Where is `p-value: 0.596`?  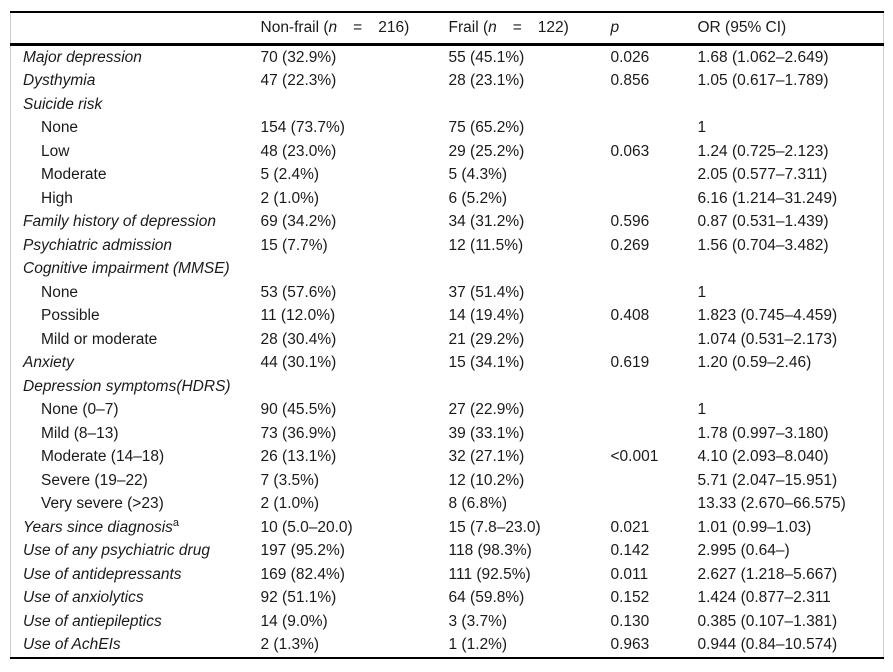
p-value: 0.596 is located at coordinates (630, 222).